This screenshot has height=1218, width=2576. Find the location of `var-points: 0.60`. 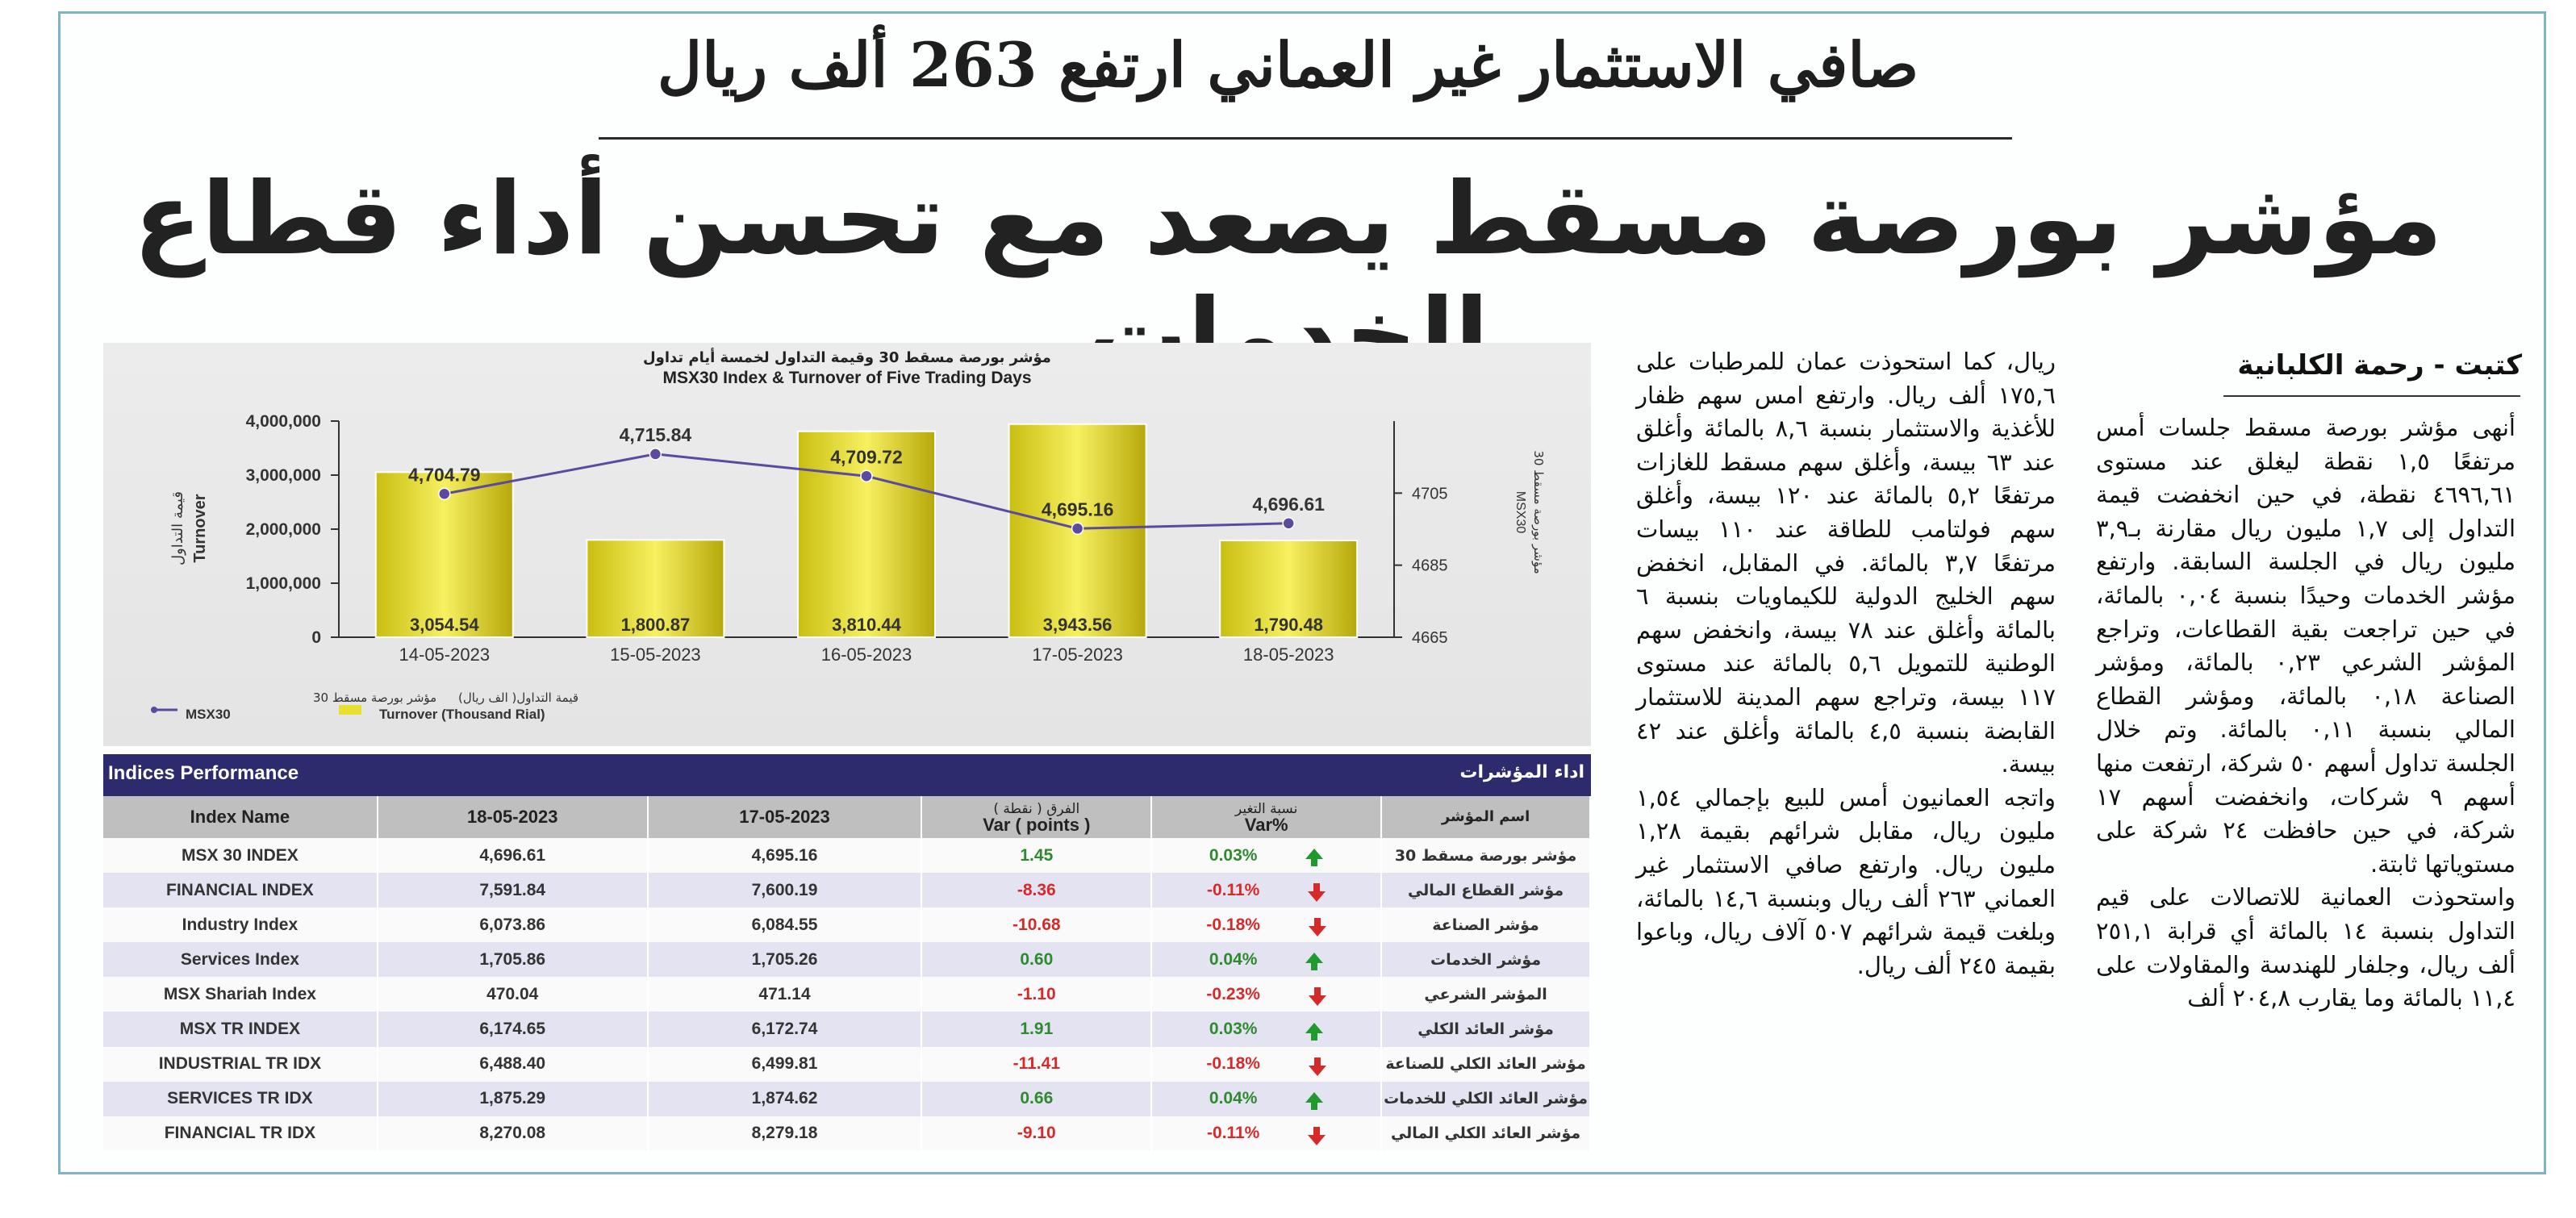

var-points: 0.60 is located at coordinates (1037, 960).